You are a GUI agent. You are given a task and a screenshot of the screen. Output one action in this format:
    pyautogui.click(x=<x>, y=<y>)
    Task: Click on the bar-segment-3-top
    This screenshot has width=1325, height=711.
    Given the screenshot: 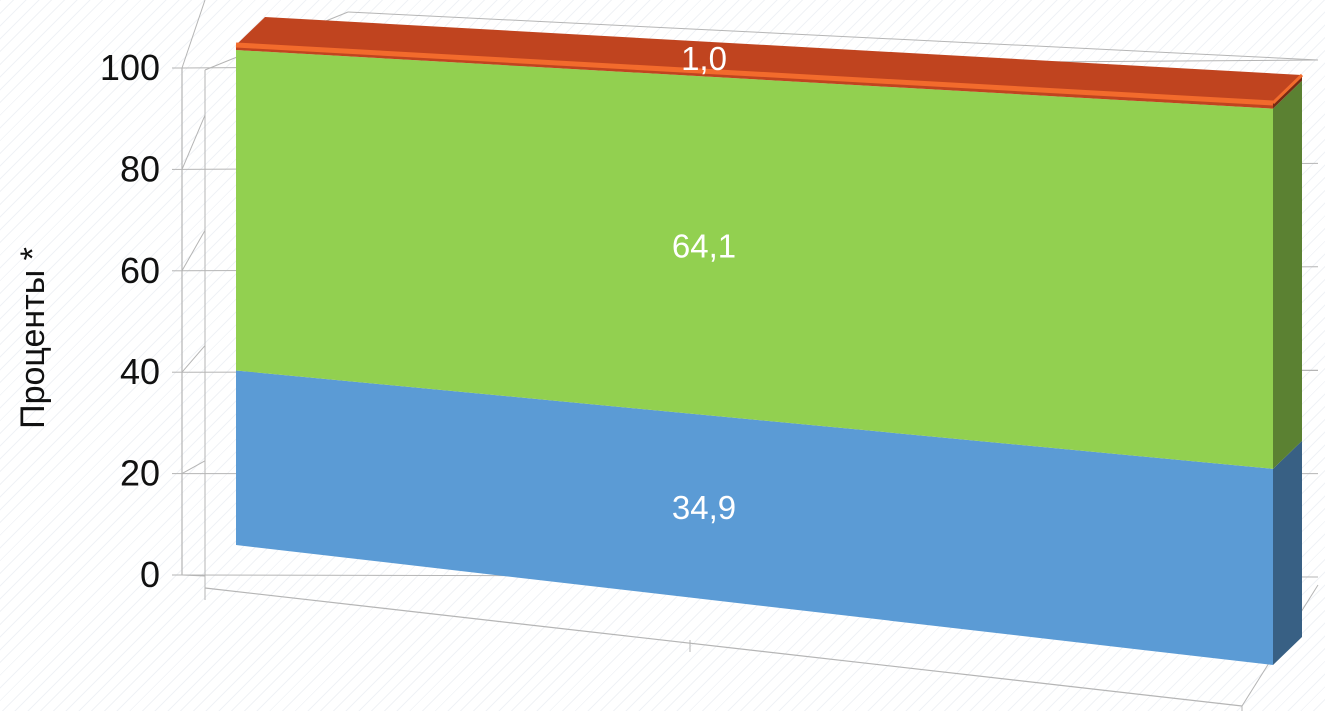 What is the action you would take?
    pyautogui.click(x=769, y=60)
    